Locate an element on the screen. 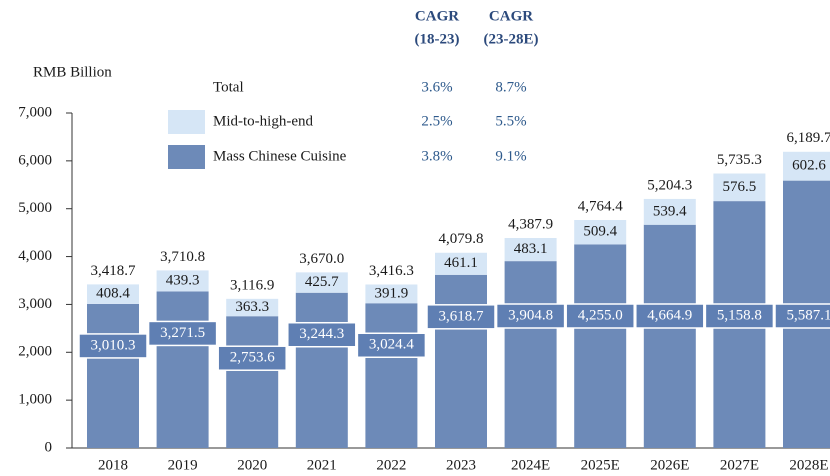 The height and width of the screenshot is (476, 830). data-label: 3,271.5 is located at coordinates (182, 333).